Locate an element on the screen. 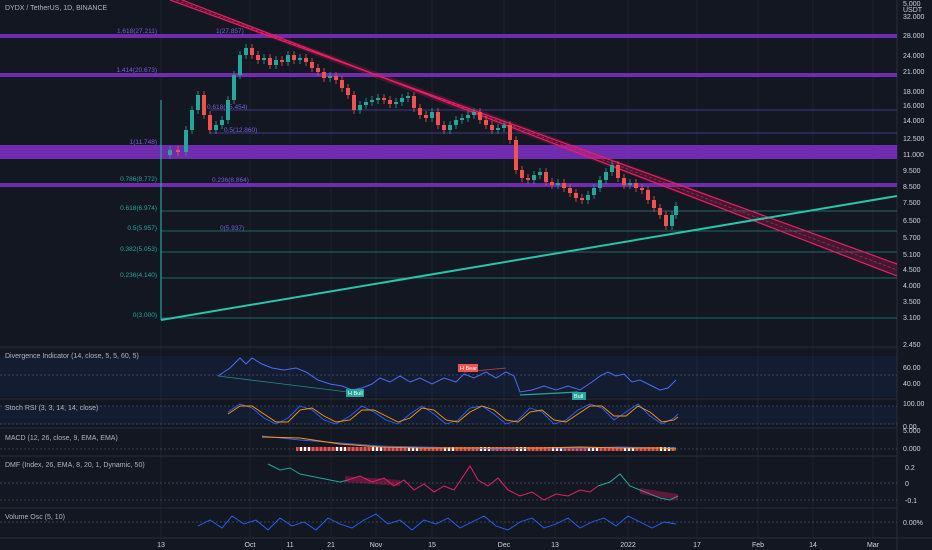 This screenshot has width=932, height=550. price-tick: 28.000 is located at coordinates (914, 36).